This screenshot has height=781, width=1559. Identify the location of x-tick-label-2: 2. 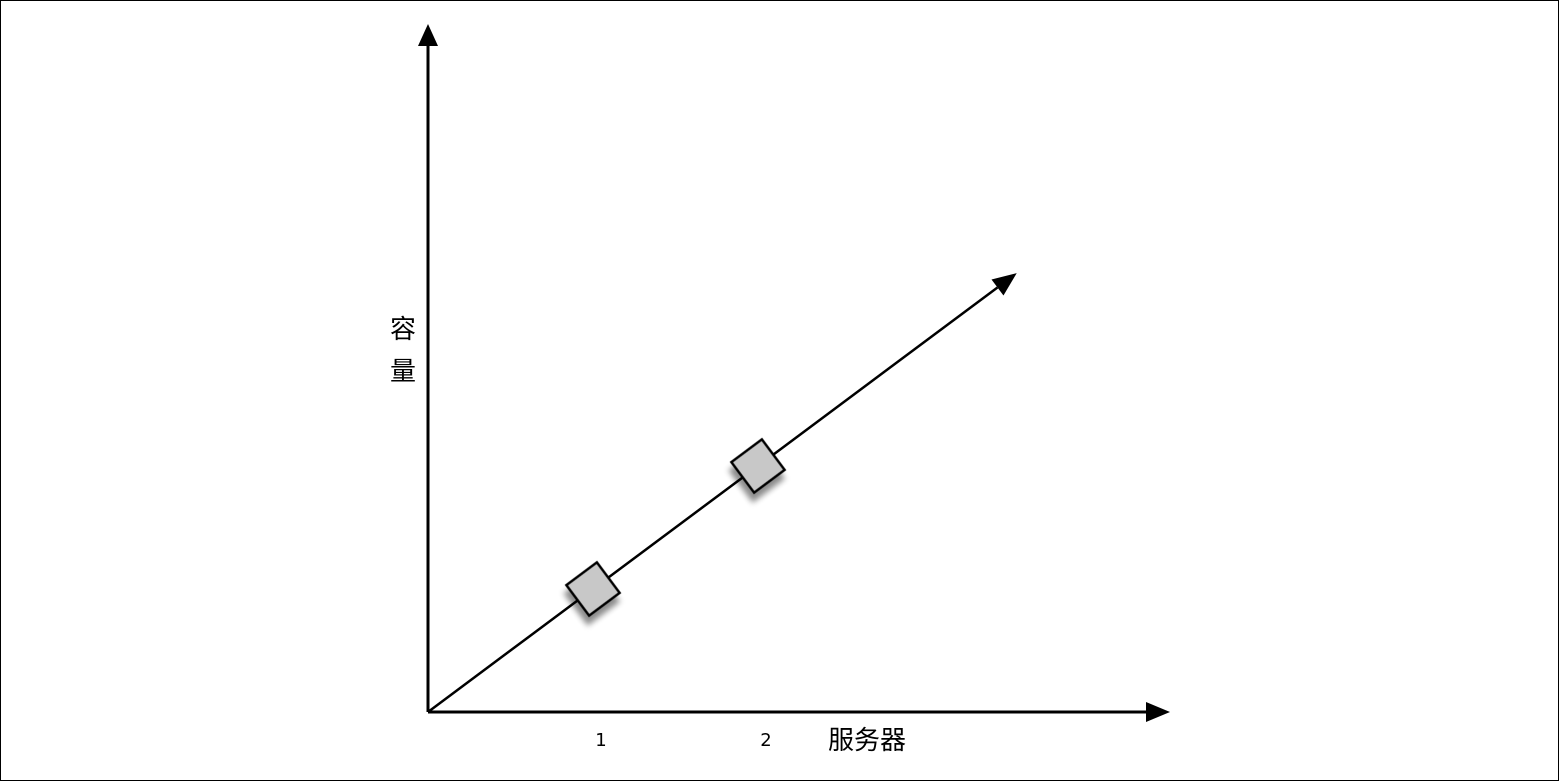
(765, 740).